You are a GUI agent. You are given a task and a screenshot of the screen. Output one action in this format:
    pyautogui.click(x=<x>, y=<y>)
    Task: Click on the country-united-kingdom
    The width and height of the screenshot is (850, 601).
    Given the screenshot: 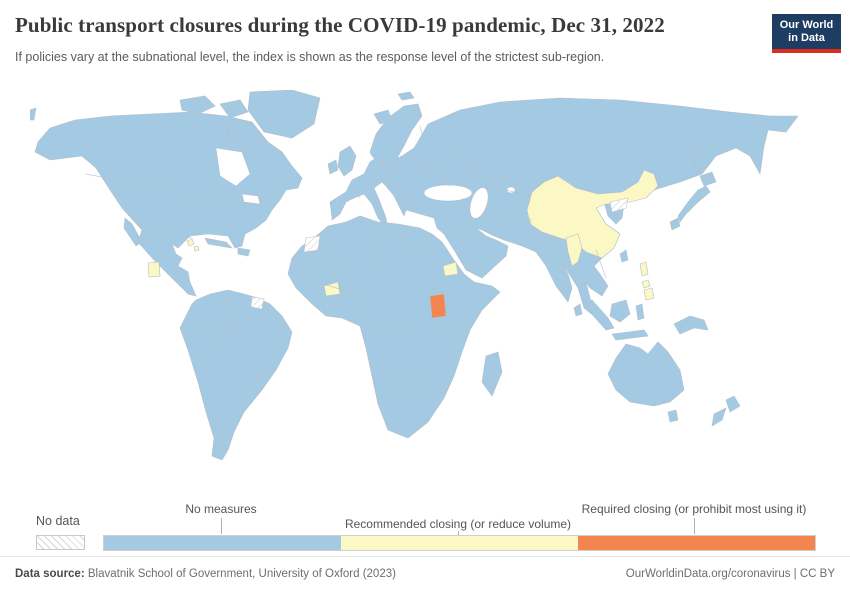 What is the action you would take?
    pyautogui.click(x=347, y=161)
    